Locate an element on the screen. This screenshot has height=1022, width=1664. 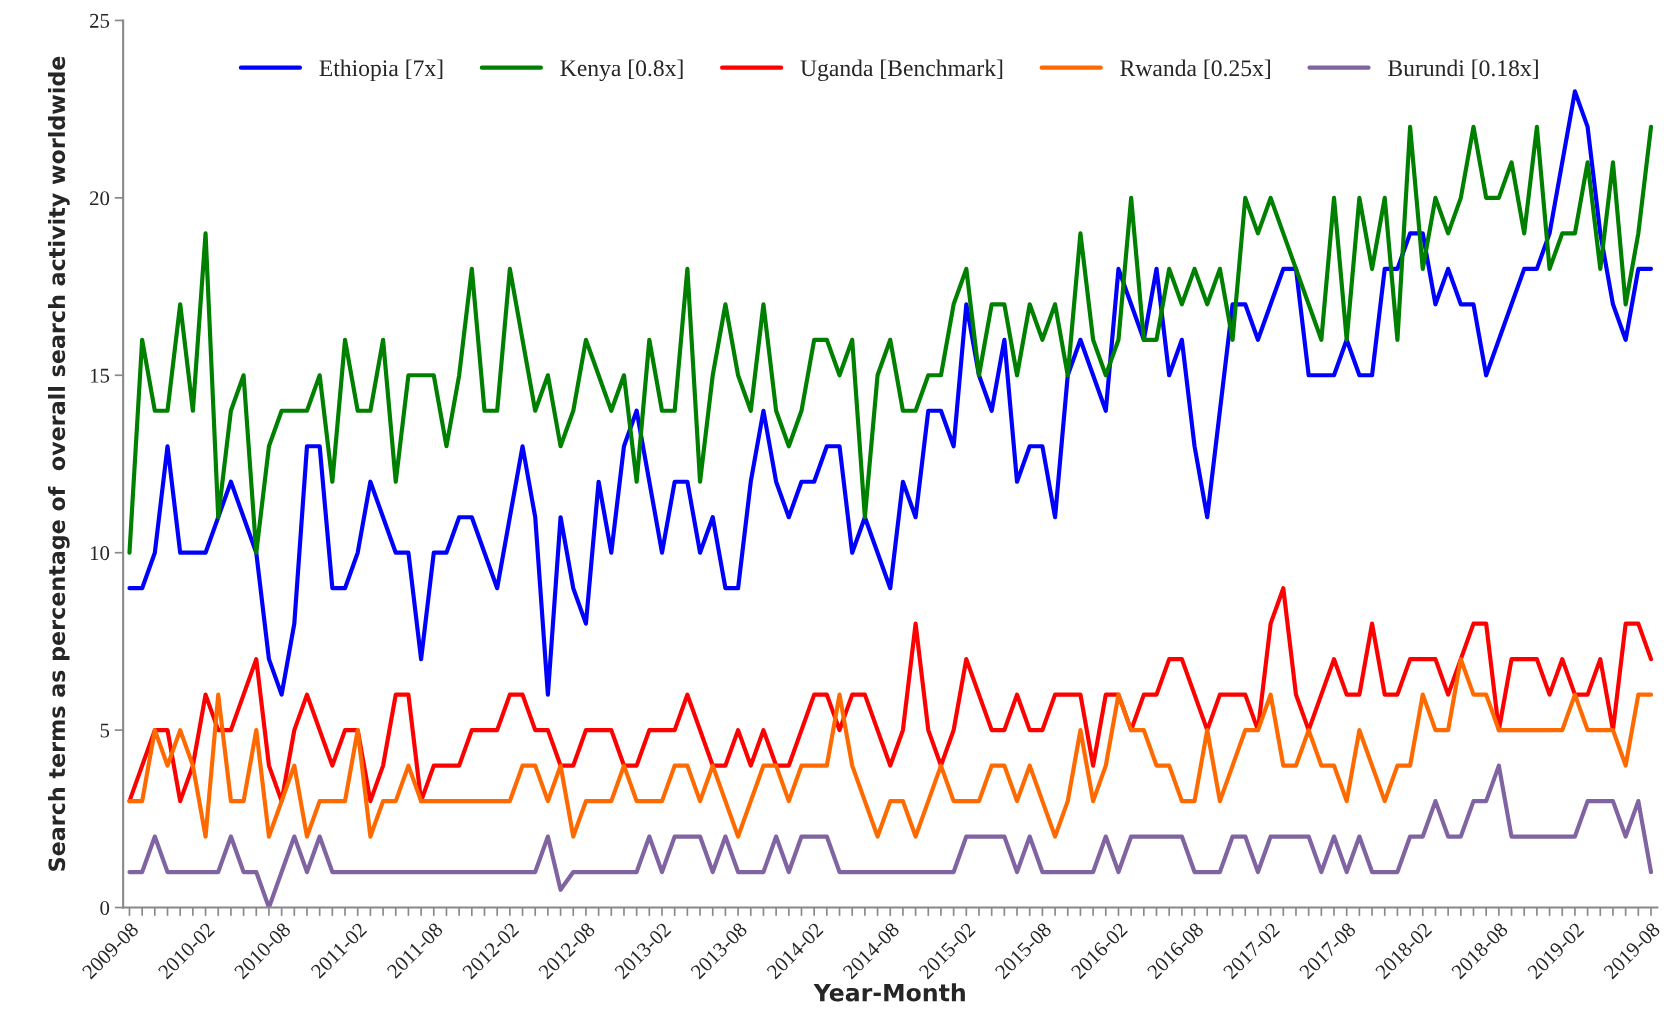
line-series is located at coordinates (890, 835).